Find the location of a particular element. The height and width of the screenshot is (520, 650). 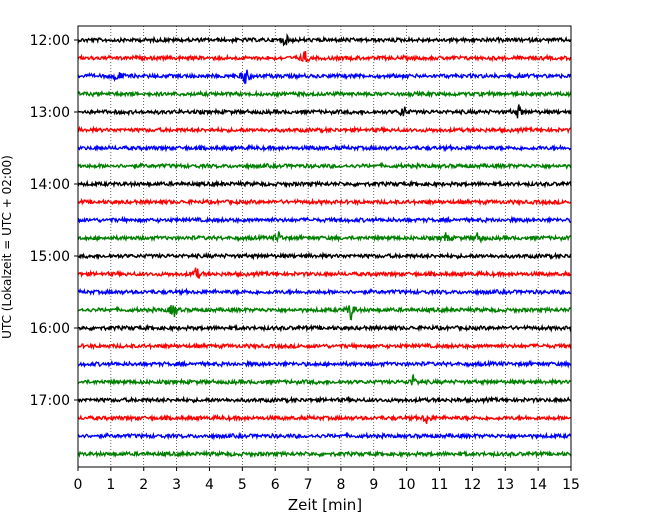

x-tick-label: 2 is located at coordinates (143, 485).